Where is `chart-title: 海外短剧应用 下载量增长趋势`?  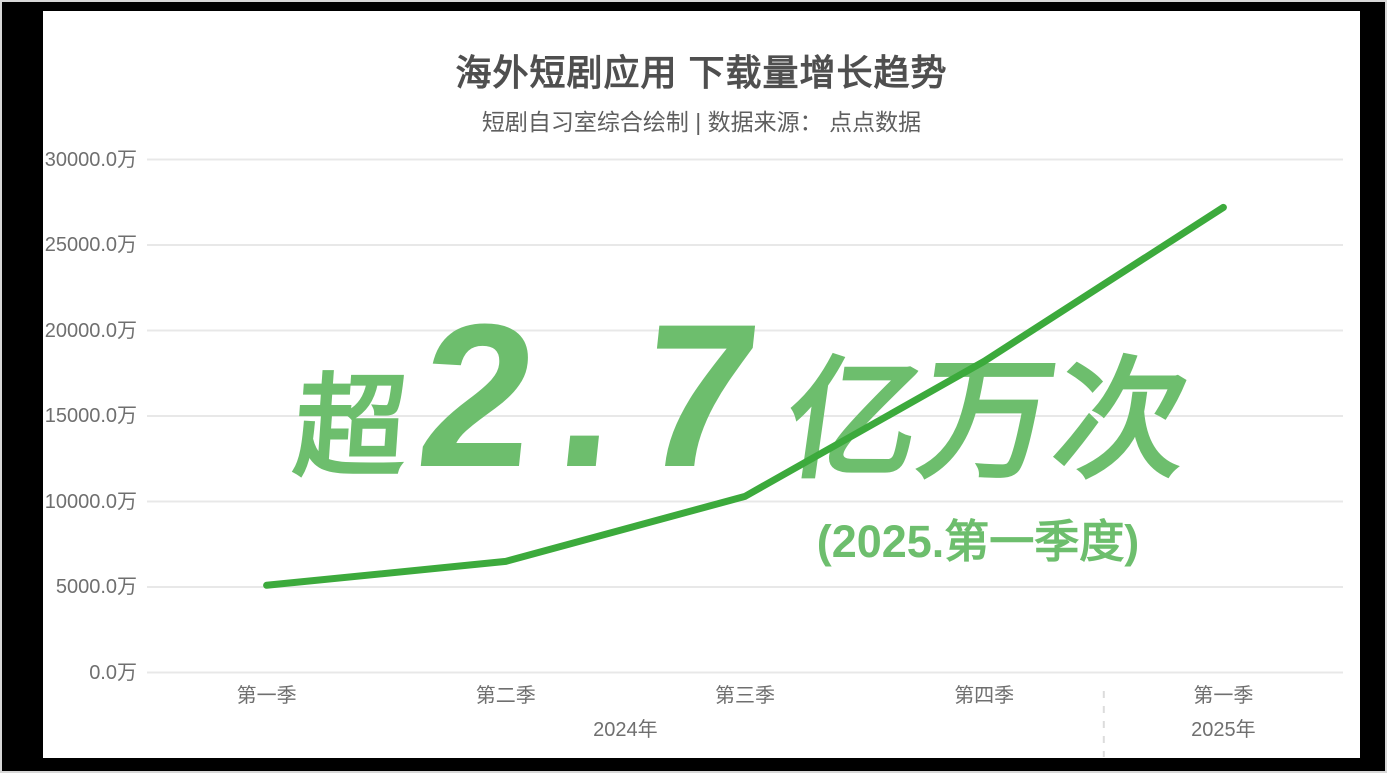 chart-title: 海外短剧应用 下载量增长趋势 is located at coordinates (701, 72).